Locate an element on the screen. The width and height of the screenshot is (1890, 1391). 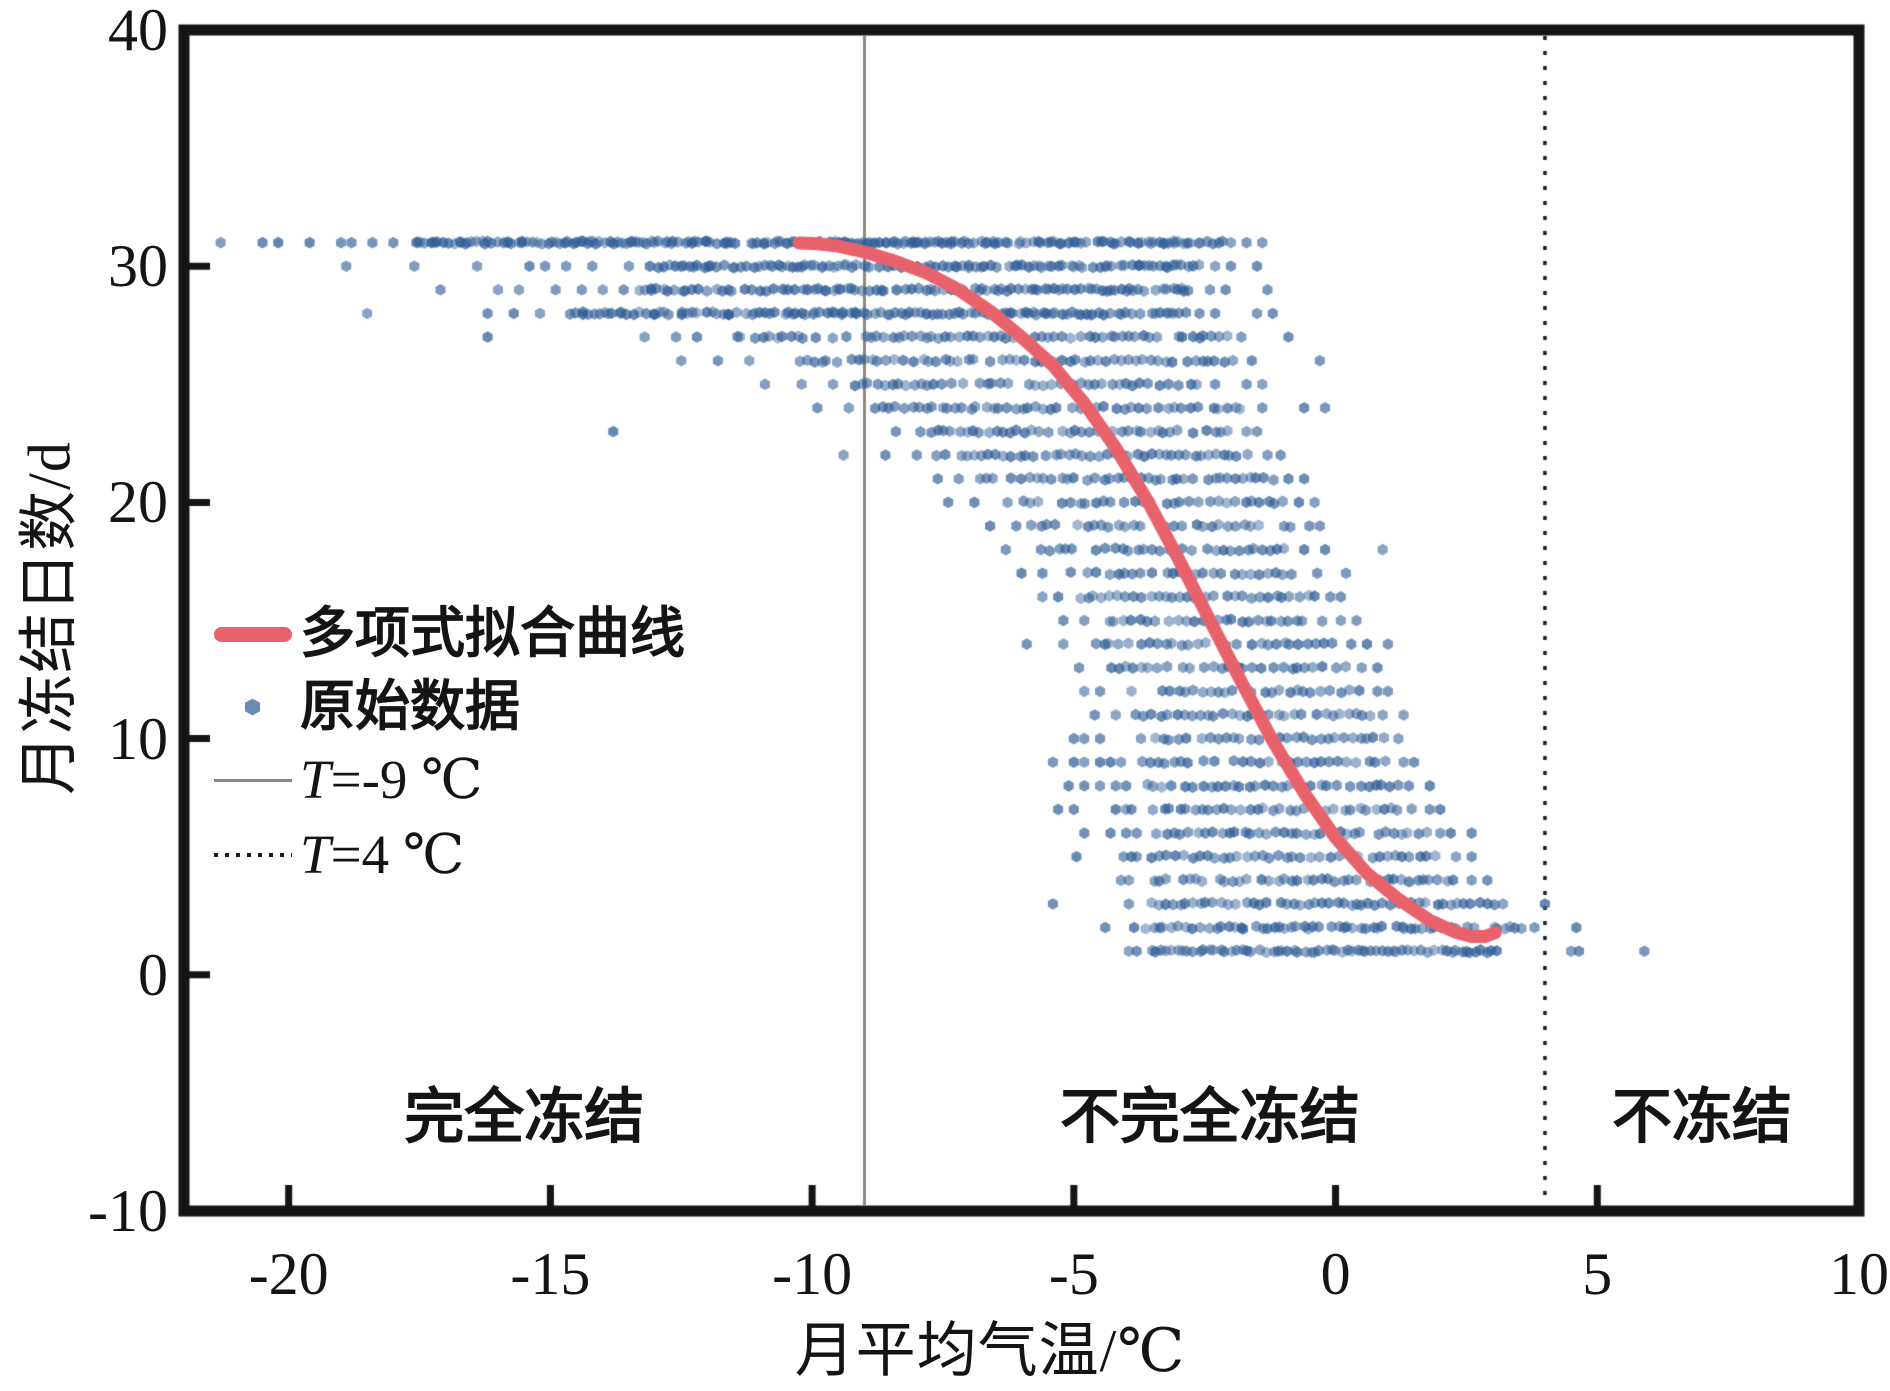
x-tick-label: -10 is located at coordinates (812, 1274).